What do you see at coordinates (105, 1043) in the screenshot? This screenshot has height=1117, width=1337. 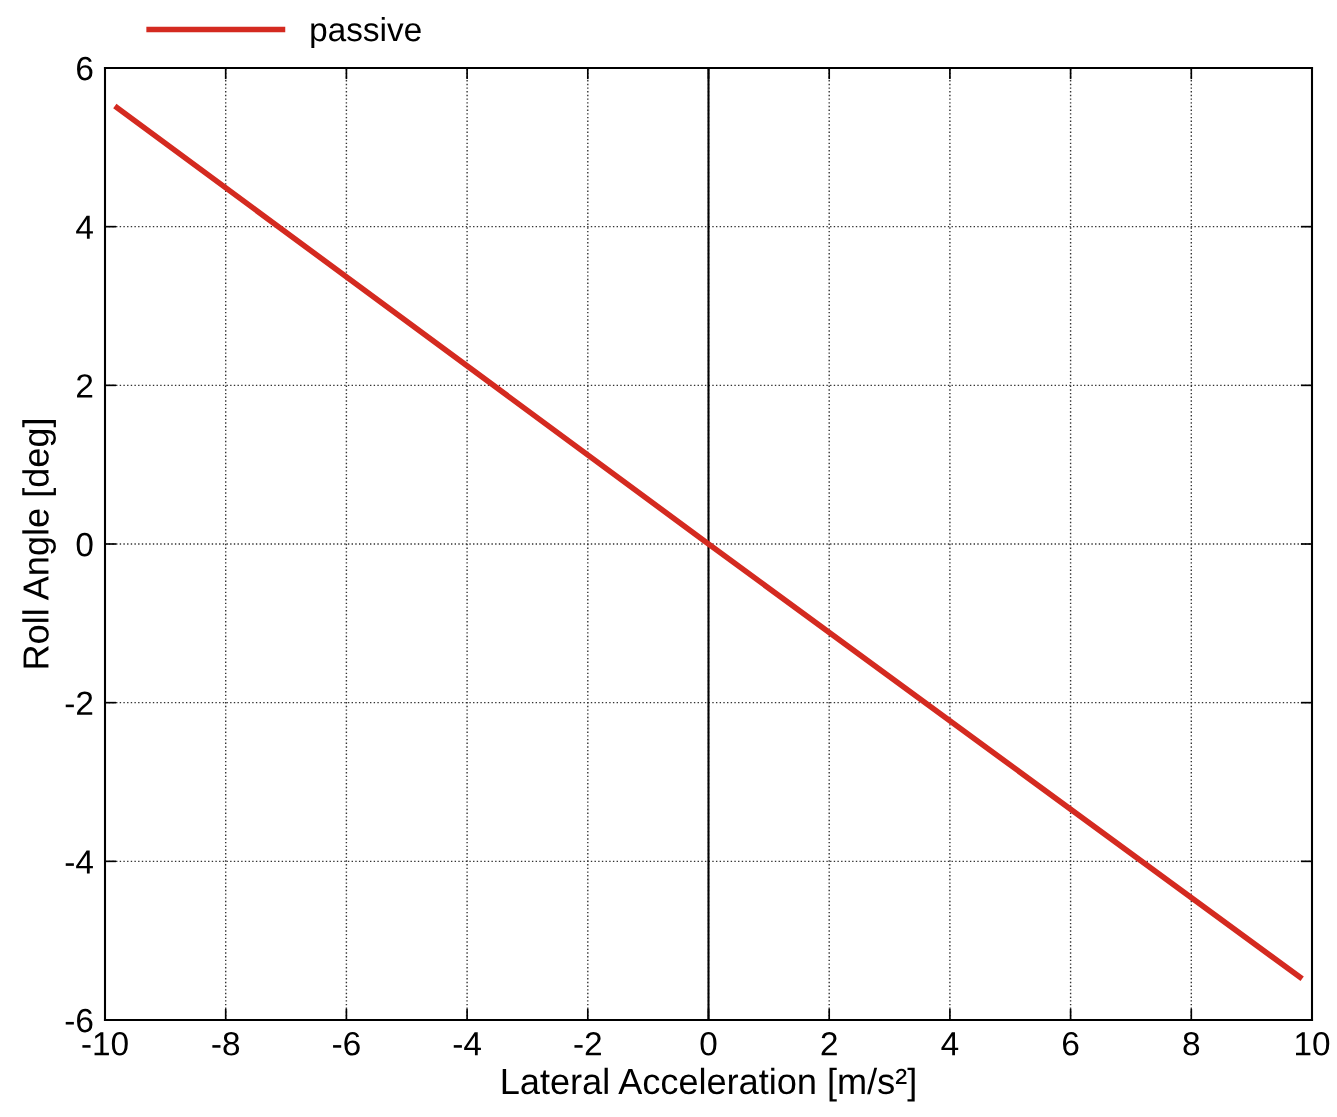 I see `x-tick-label: -10` at bounding box center [105, 1043].